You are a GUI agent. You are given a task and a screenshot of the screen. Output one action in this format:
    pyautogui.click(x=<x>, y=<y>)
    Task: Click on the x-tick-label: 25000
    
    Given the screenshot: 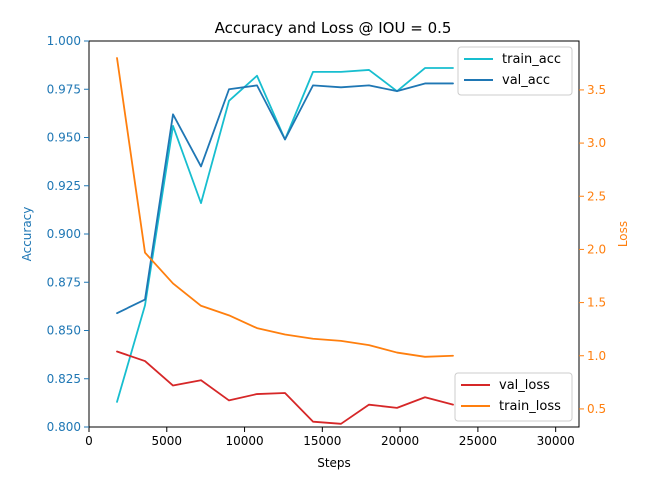 What is the action you would take?
    pyautogui.click(x=478, y=441)
    